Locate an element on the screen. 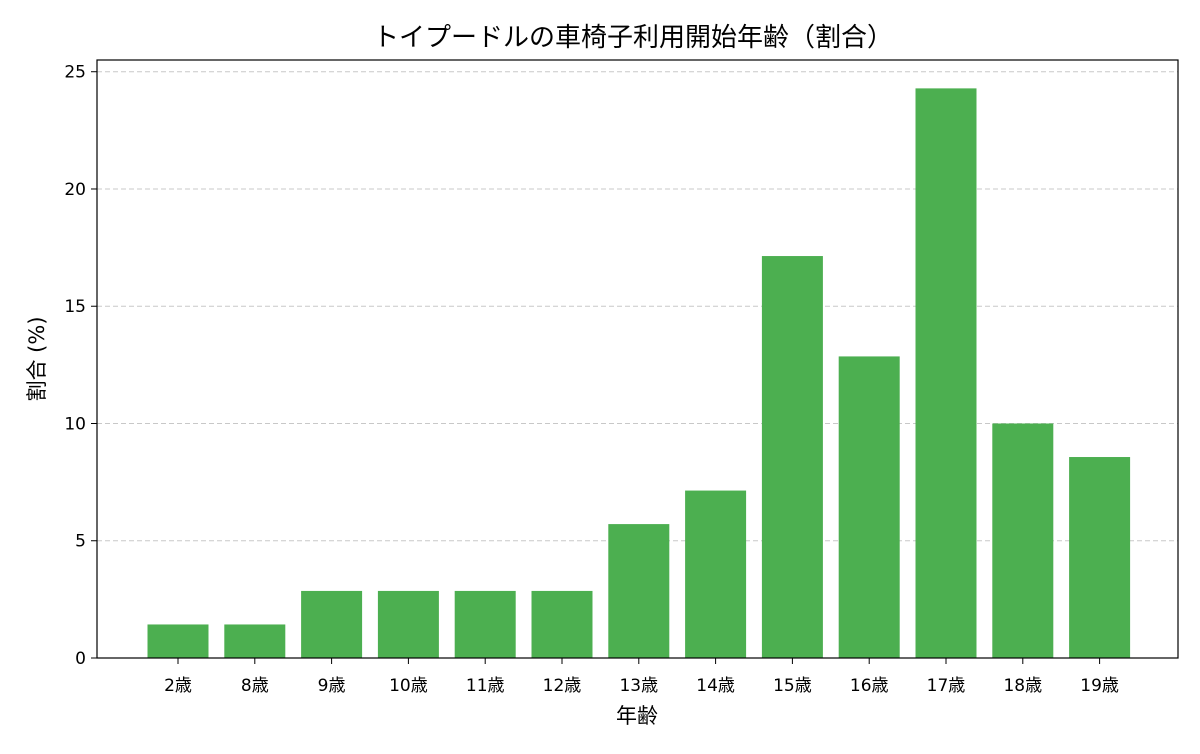 Image resolution: width=1200 pixels, height=754 pixels. chart-title: トイプードルの車椅子利用開始年齢（割合） is located at coordinates (633, 38).